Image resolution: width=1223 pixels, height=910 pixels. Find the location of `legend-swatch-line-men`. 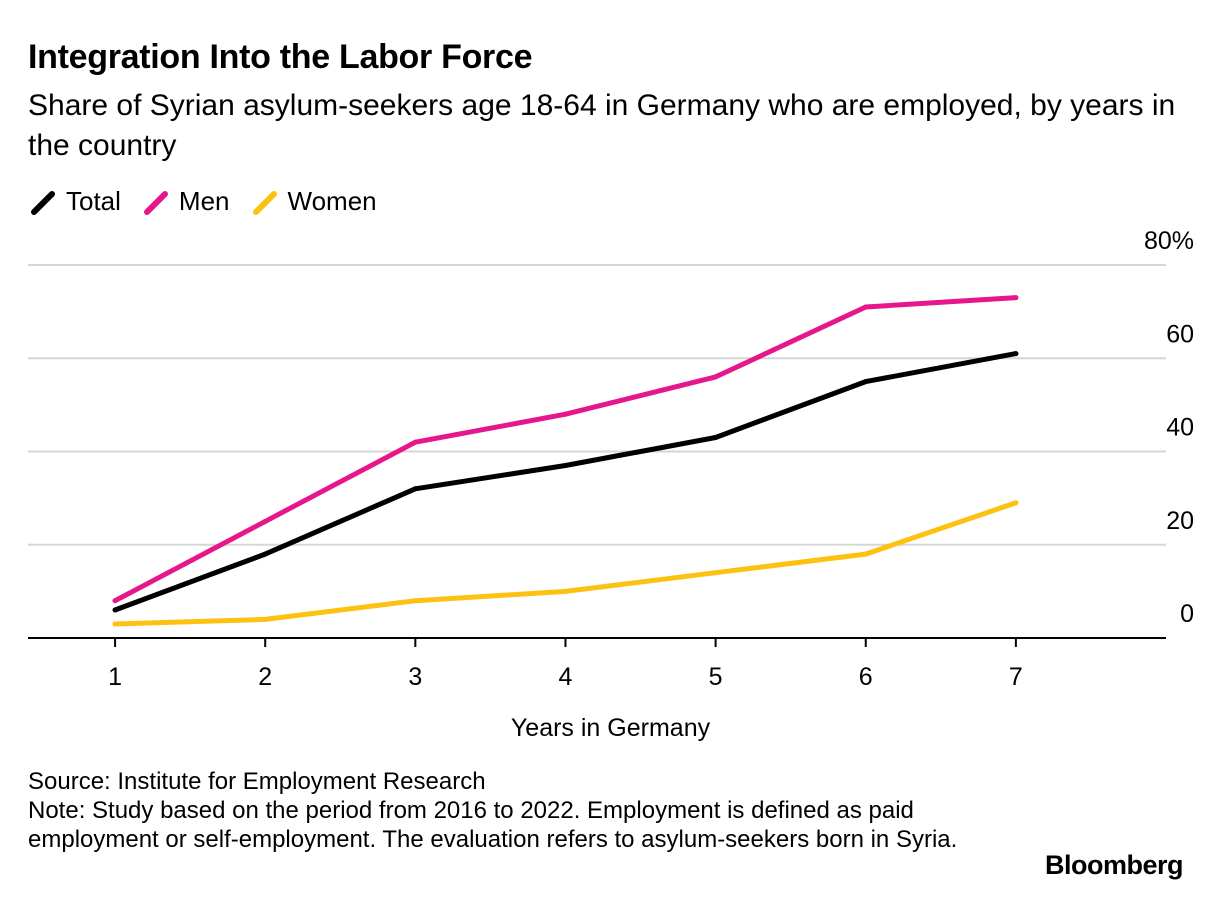

legend-swatch-line-men is located at coordinates (155, 202).